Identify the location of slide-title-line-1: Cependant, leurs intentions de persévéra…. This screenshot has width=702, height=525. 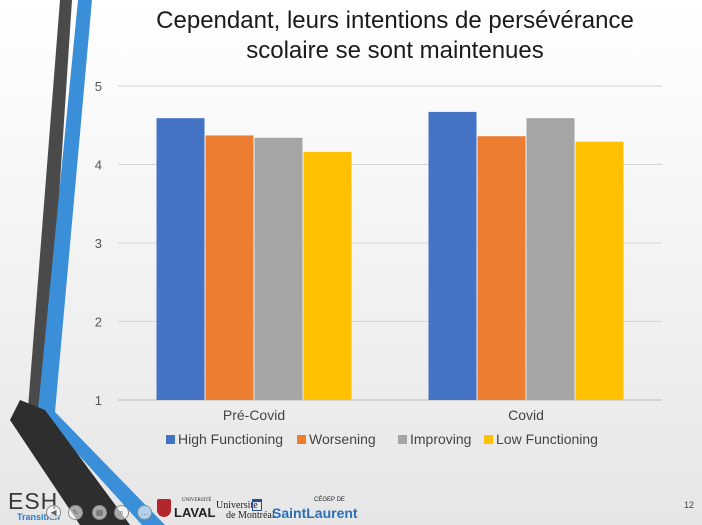
(395, 20).